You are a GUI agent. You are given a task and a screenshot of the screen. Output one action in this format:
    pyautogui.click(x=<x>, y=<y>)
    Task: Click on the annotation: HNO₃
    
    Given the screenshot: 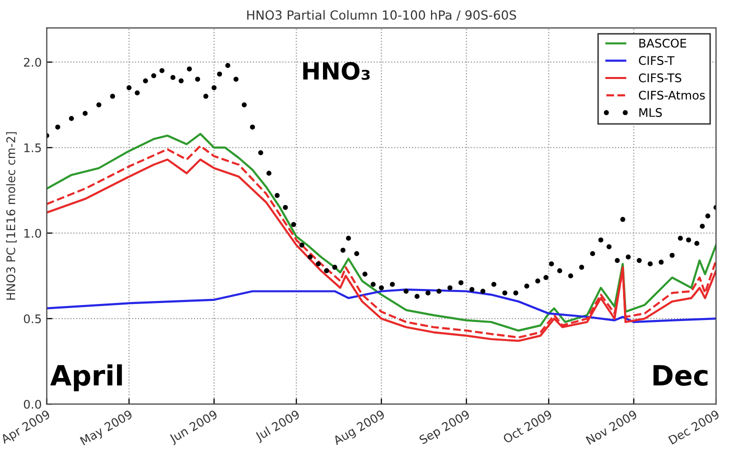 What is the action you would take?
    pyautogui.click(x=336, y=71)
    